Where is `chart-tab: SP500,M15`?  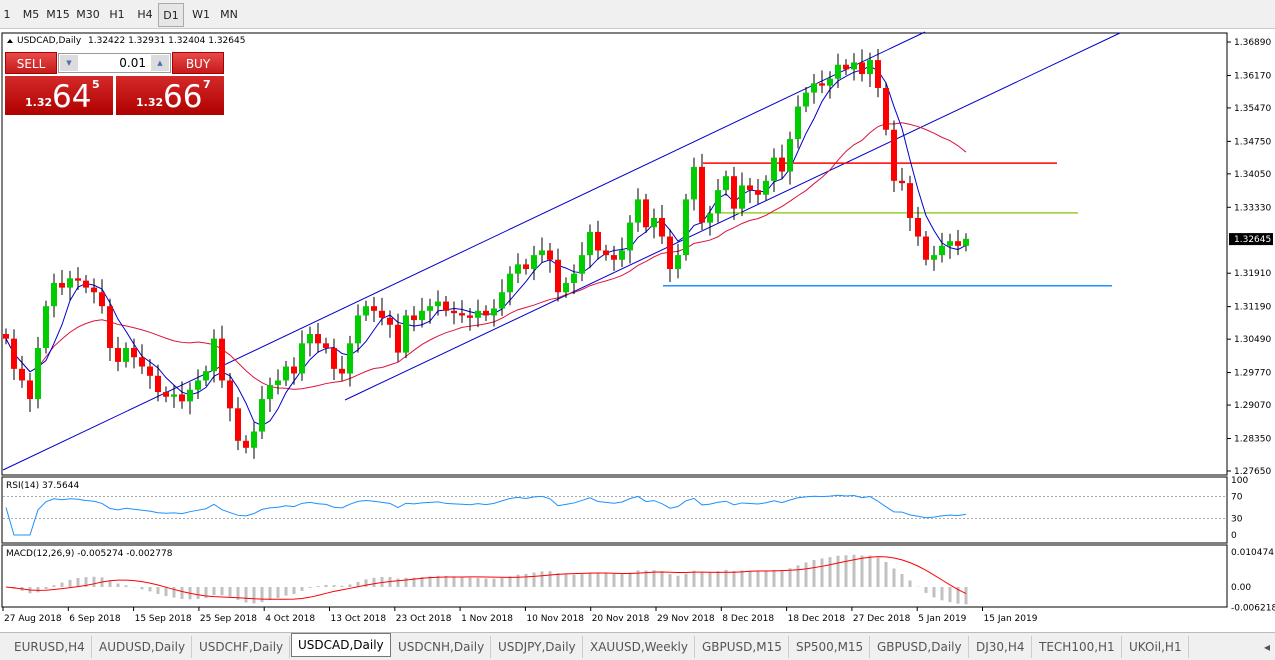 chart-tab: SP500,M15 is located at coordinates (830, 647).